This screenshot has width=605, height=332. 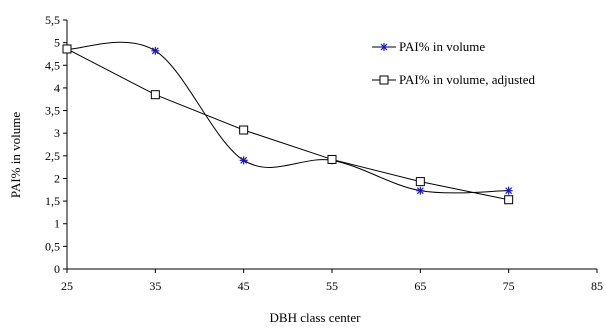 I want to click on x-tick-label: 35, so click(x=155, y=286).